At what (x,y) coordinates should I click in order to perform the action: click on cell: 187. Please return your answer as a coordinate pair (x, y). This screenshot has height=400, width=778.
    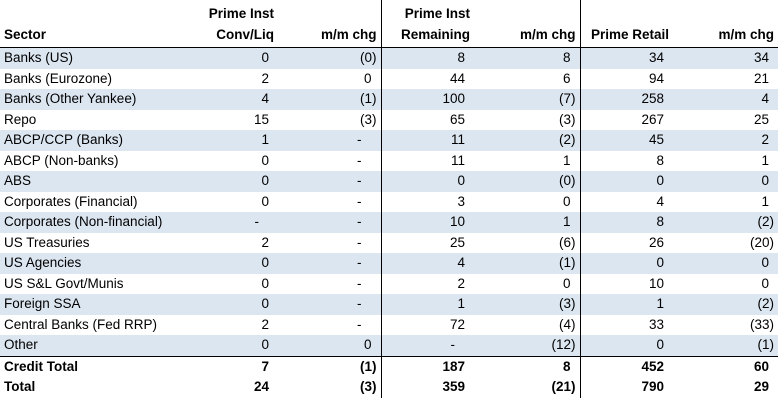
    Looking at the image, I should click on (427, 366).